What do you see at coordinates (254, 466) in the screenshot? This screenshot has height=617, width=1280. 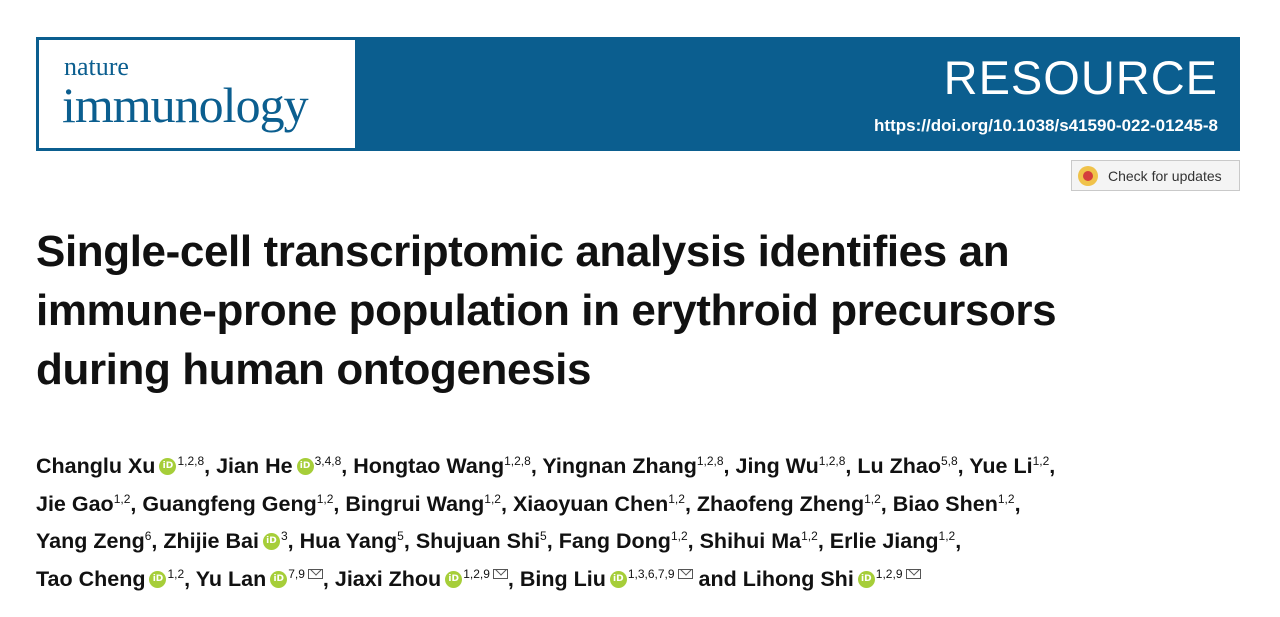 I see `author-name: Jian He` at bounding box center [254, 466].